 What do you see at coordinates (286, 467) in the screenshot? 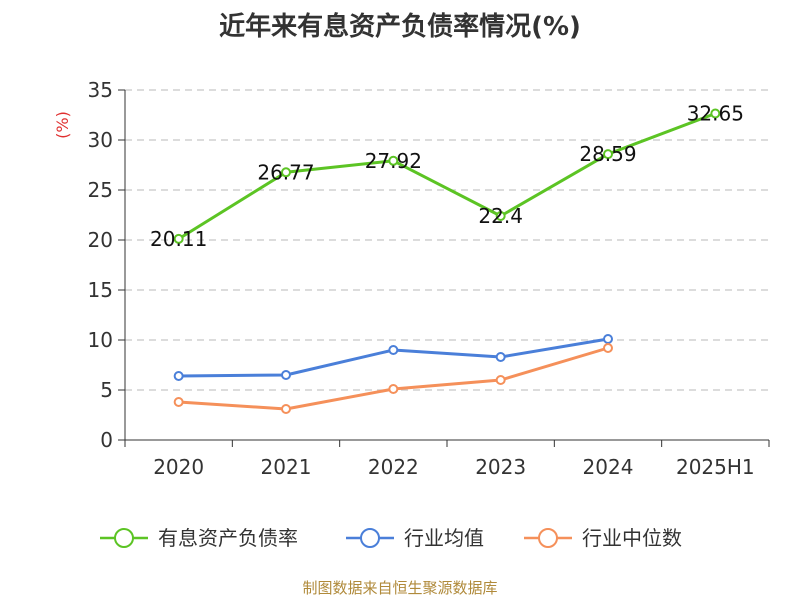
I see `x-tick-label: 2021` at bounding box center [286, 467].